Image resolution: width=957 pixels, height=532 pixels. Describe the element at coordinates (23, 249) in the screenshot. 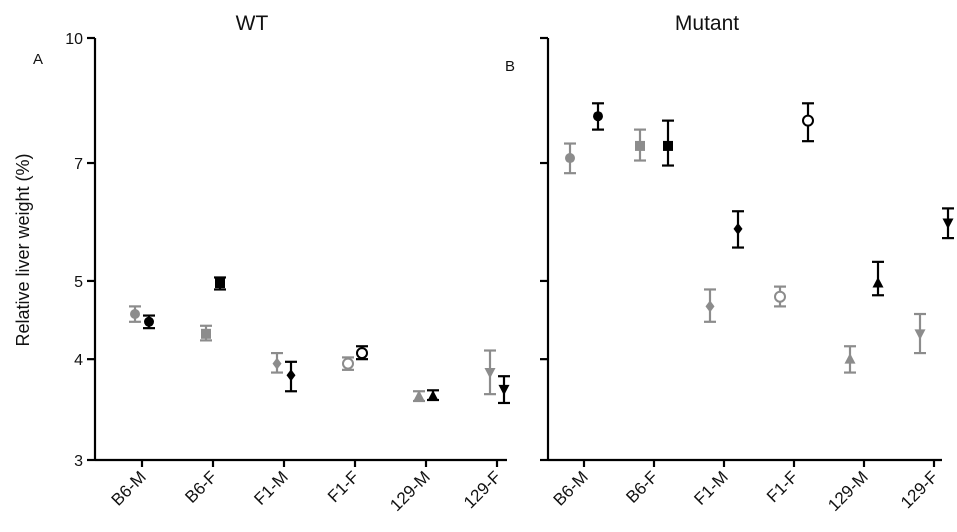

I see `y-axis-label: Relative liver weight (%)` at that location.